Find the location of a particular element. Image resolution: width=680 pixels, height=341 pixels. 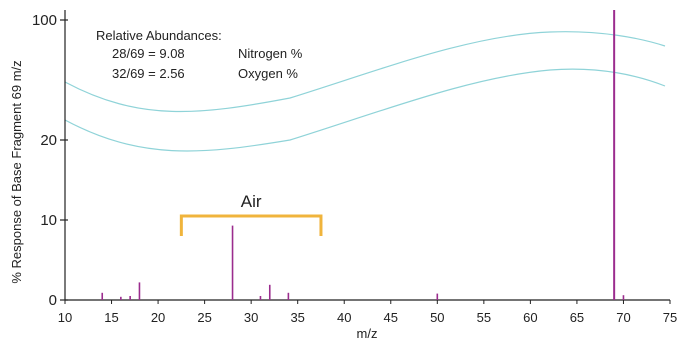

x-tick-label: 65 is located at coordinates (577, 317).